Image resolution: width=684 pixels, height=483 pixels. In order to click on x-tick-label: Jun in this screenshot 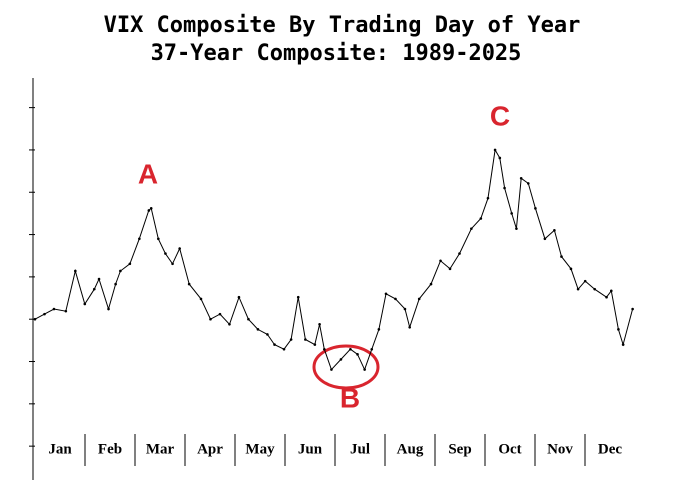, I will do `click(310, 449)`.